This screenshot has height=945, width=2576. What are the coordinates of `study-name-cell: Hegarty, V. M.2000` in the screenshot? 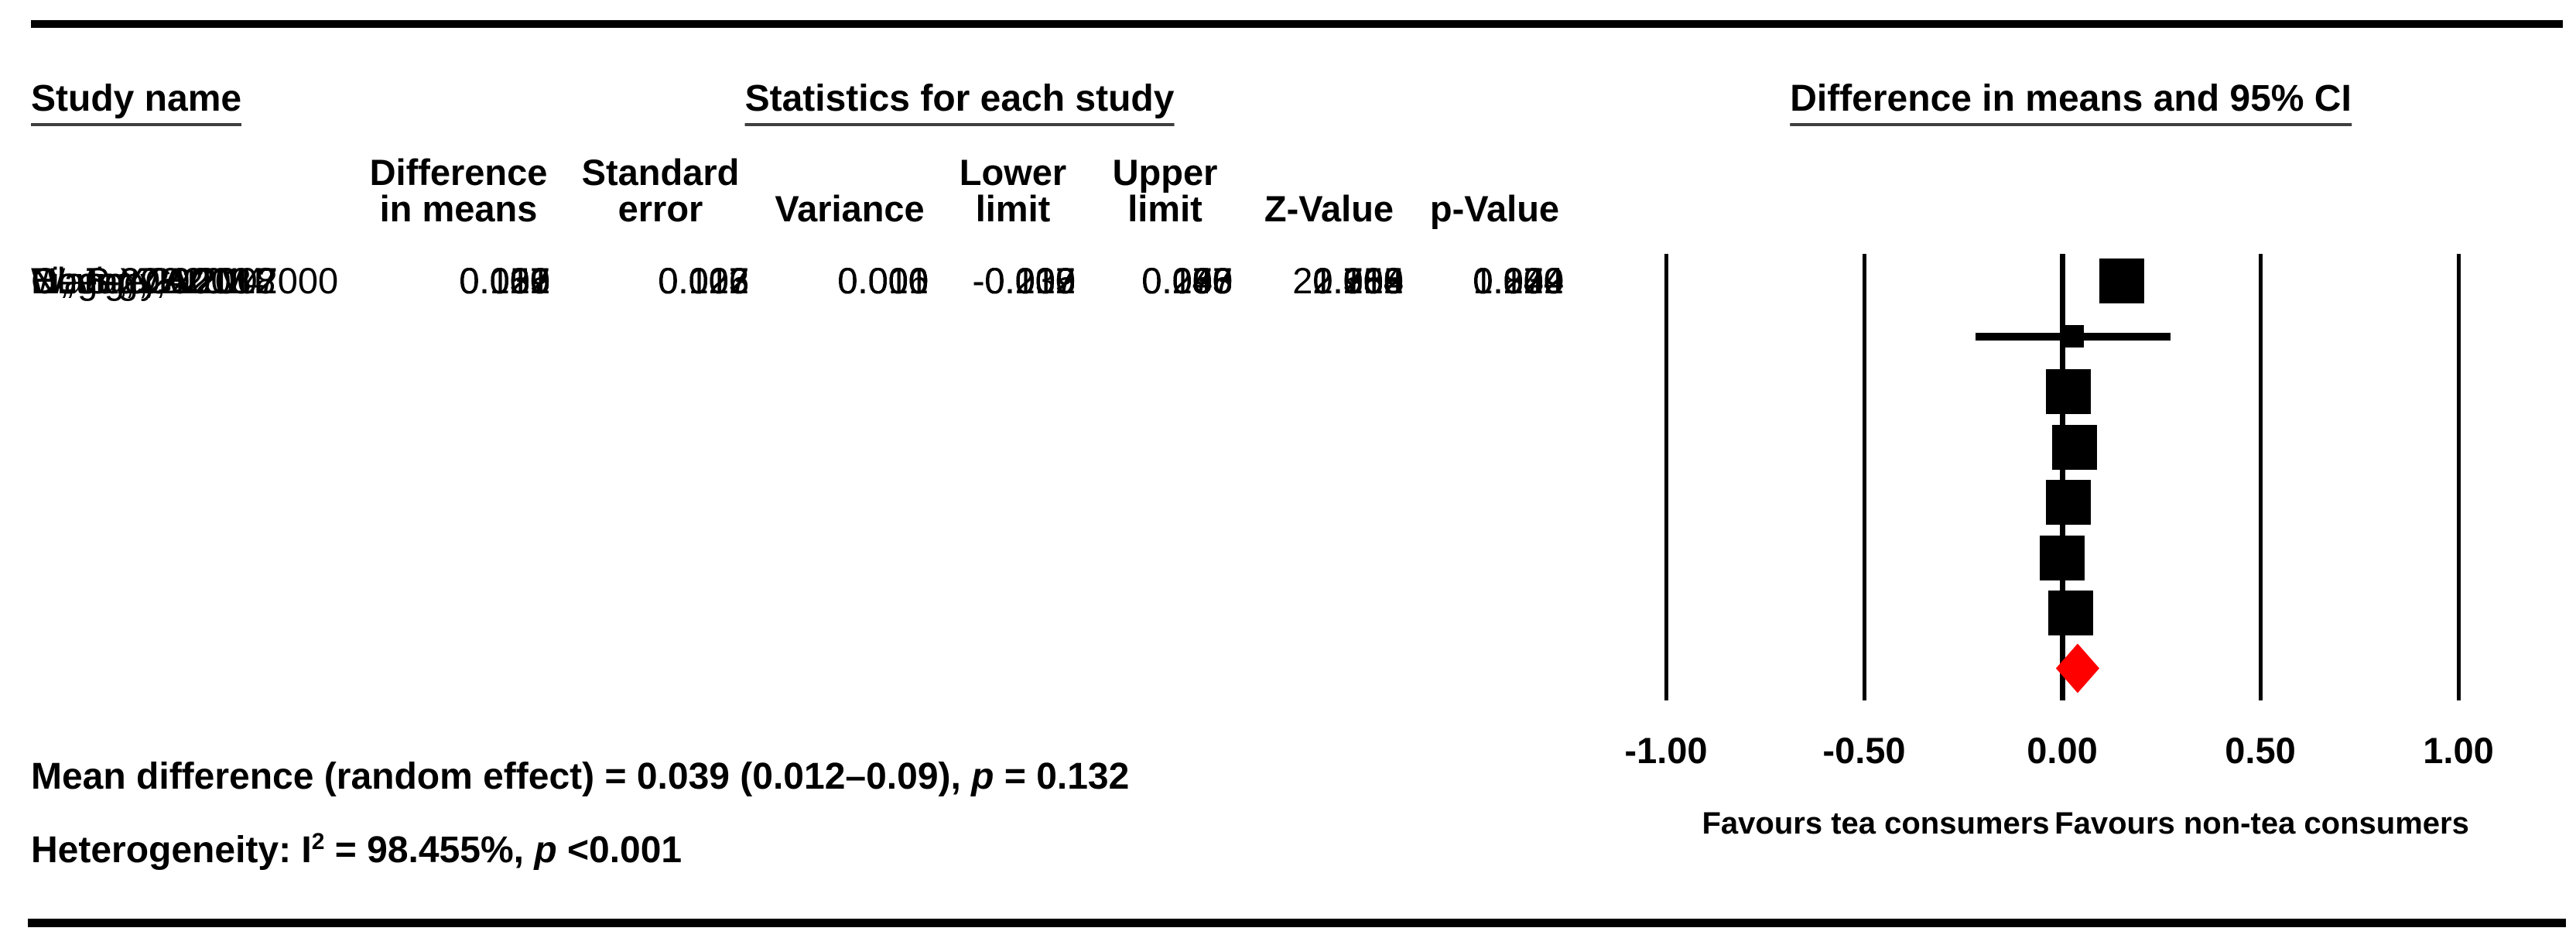 It's located at (185, 281).